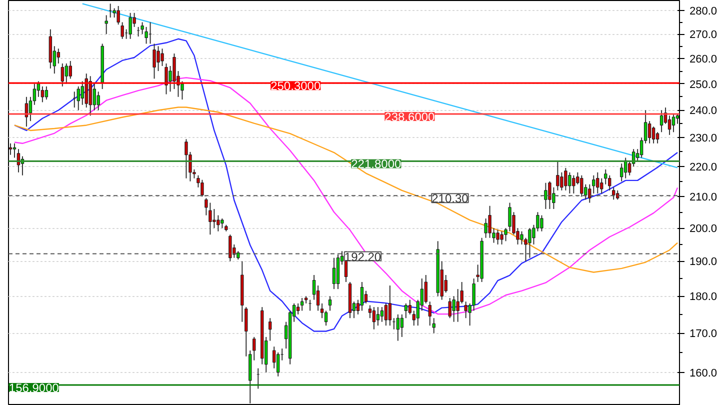  Describe the element at coordinates (704, 229) in the screenshot. I see `y-tick-label: 200.0` at that location.